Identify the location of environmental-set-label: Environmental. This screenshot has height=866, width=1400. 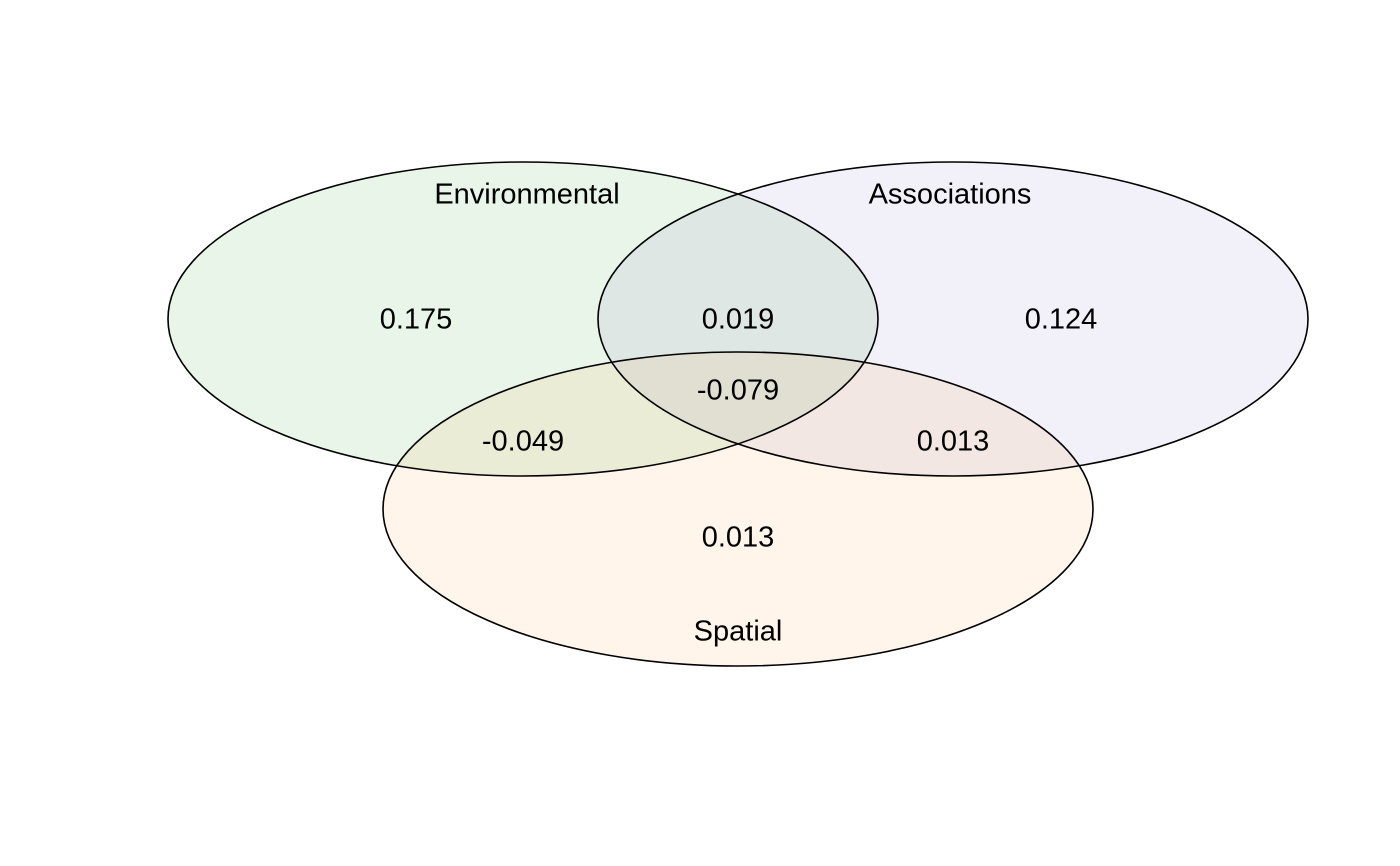
(526, 195).